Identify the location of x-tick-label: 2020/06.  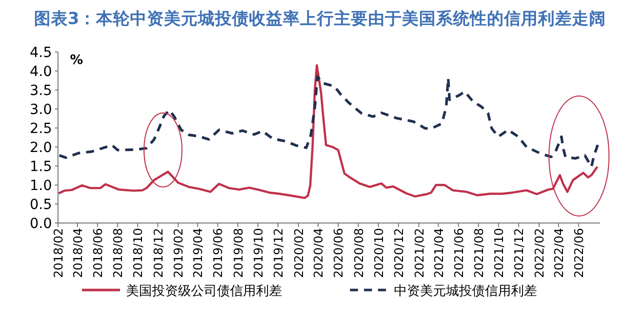
(339, 253).